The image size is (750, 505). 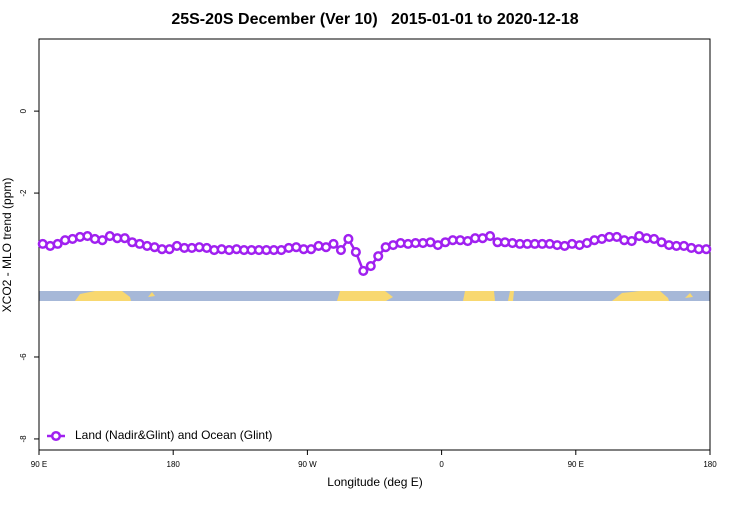 What do you see at coordinates (307, 464) in the screenshot?
I see `x-tick-label: 90 W` at bounding box center [307, 464].